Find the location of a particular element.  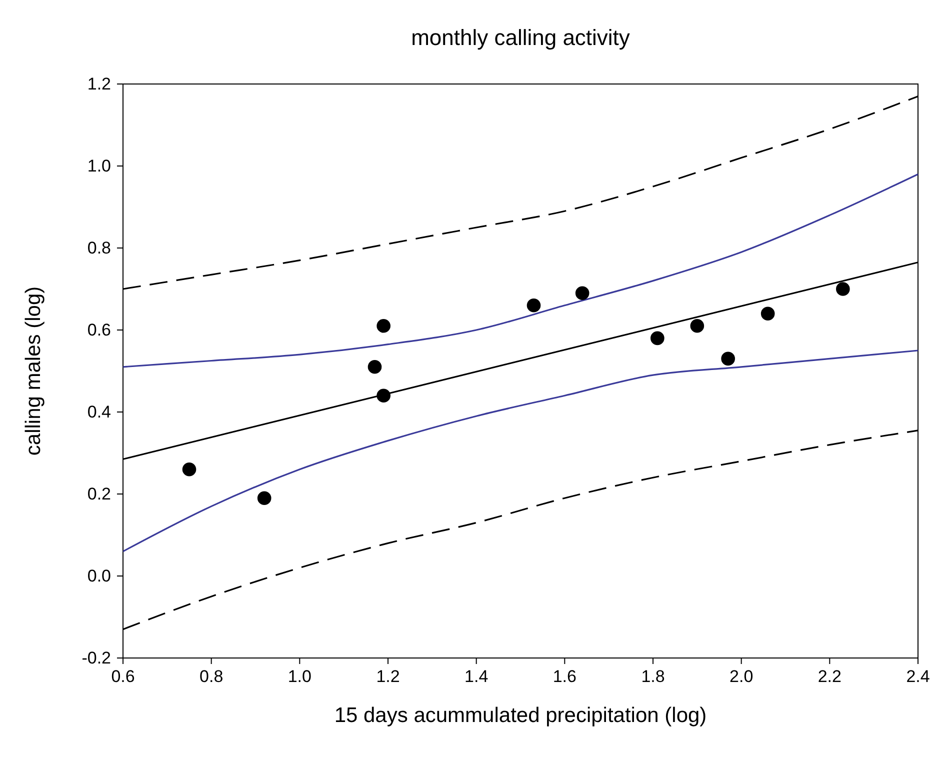

x-tick-label: 2.2 is located at coordinates (830, 676).